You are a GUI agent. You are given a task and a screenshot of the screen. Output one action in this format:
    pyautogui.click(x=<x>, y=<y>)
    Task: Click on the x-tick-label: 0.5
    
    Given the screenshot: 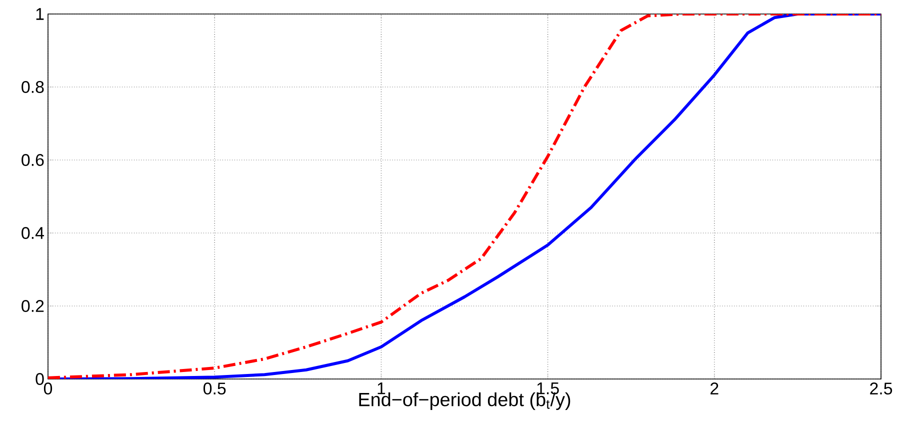 What is the action you would take?
    pyautogui.click(x=214, y=388)
    